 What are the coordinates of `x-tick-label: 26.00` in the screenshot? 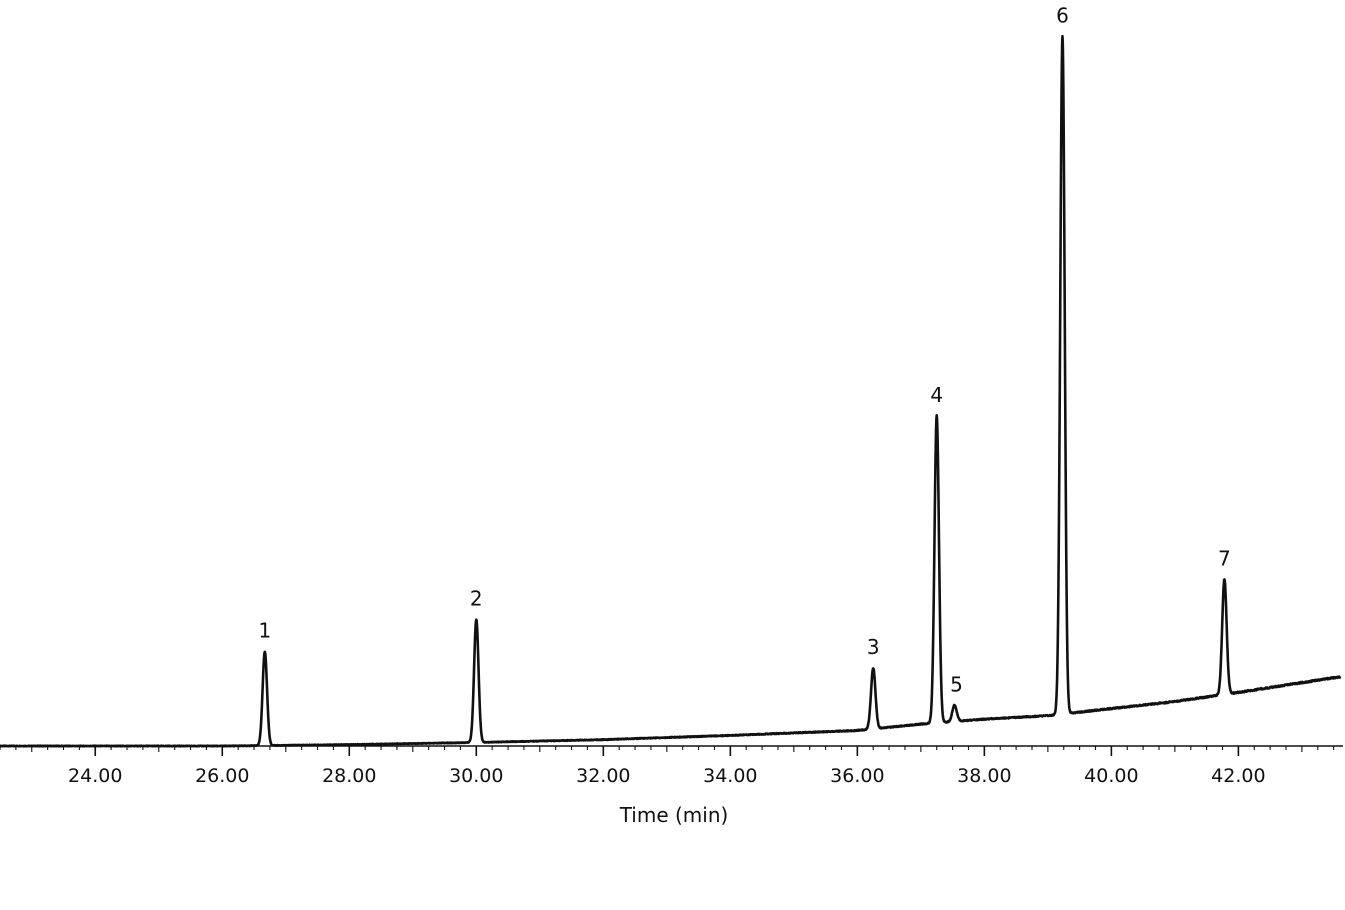 It's located at (222, 776).